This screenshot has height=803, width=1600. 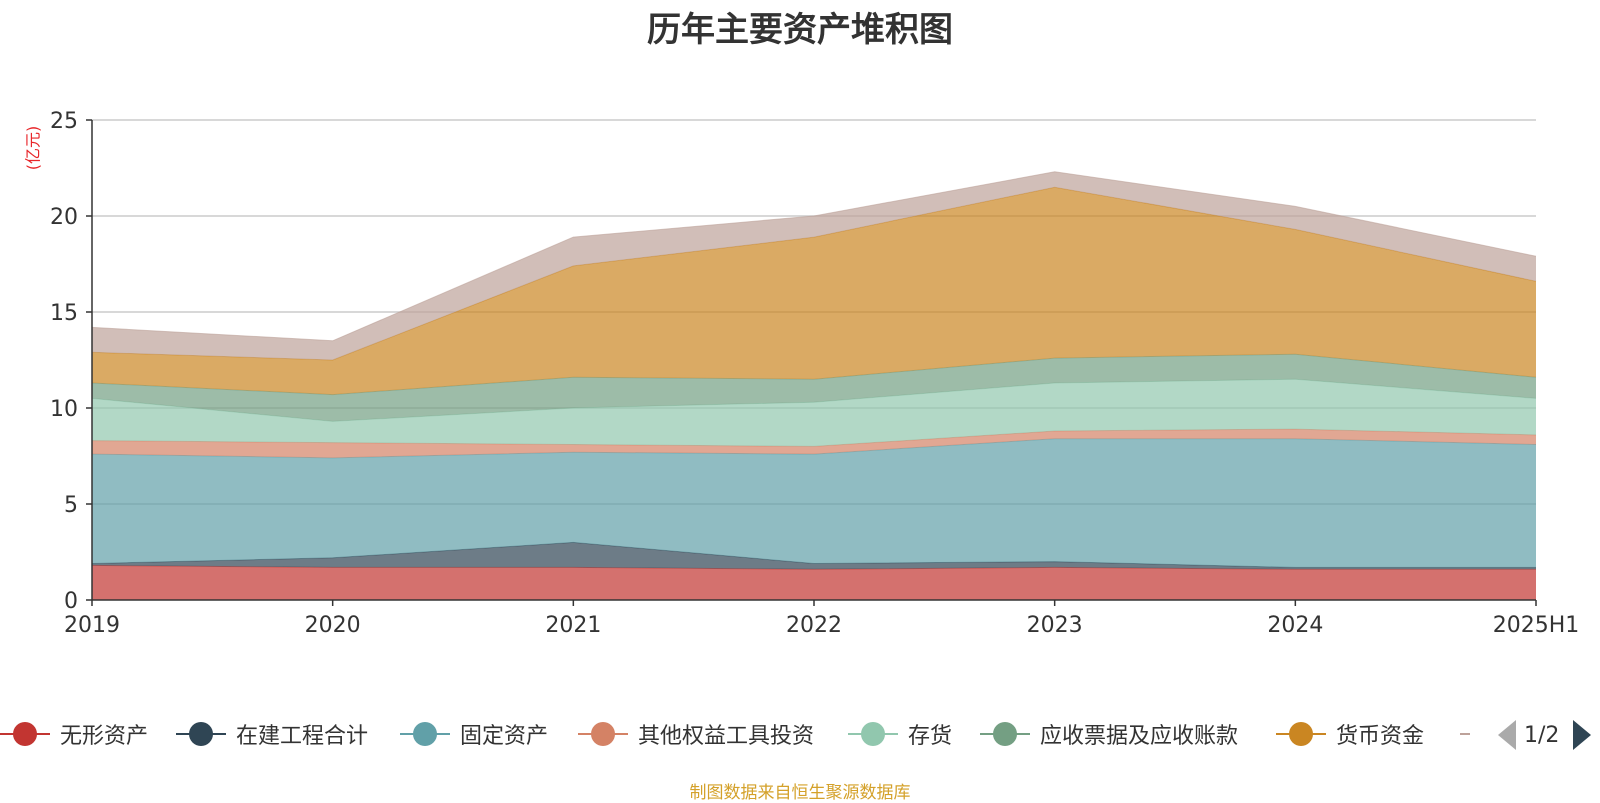 I want to click on x-tick-label: 2020, so click(x=333, y=625).